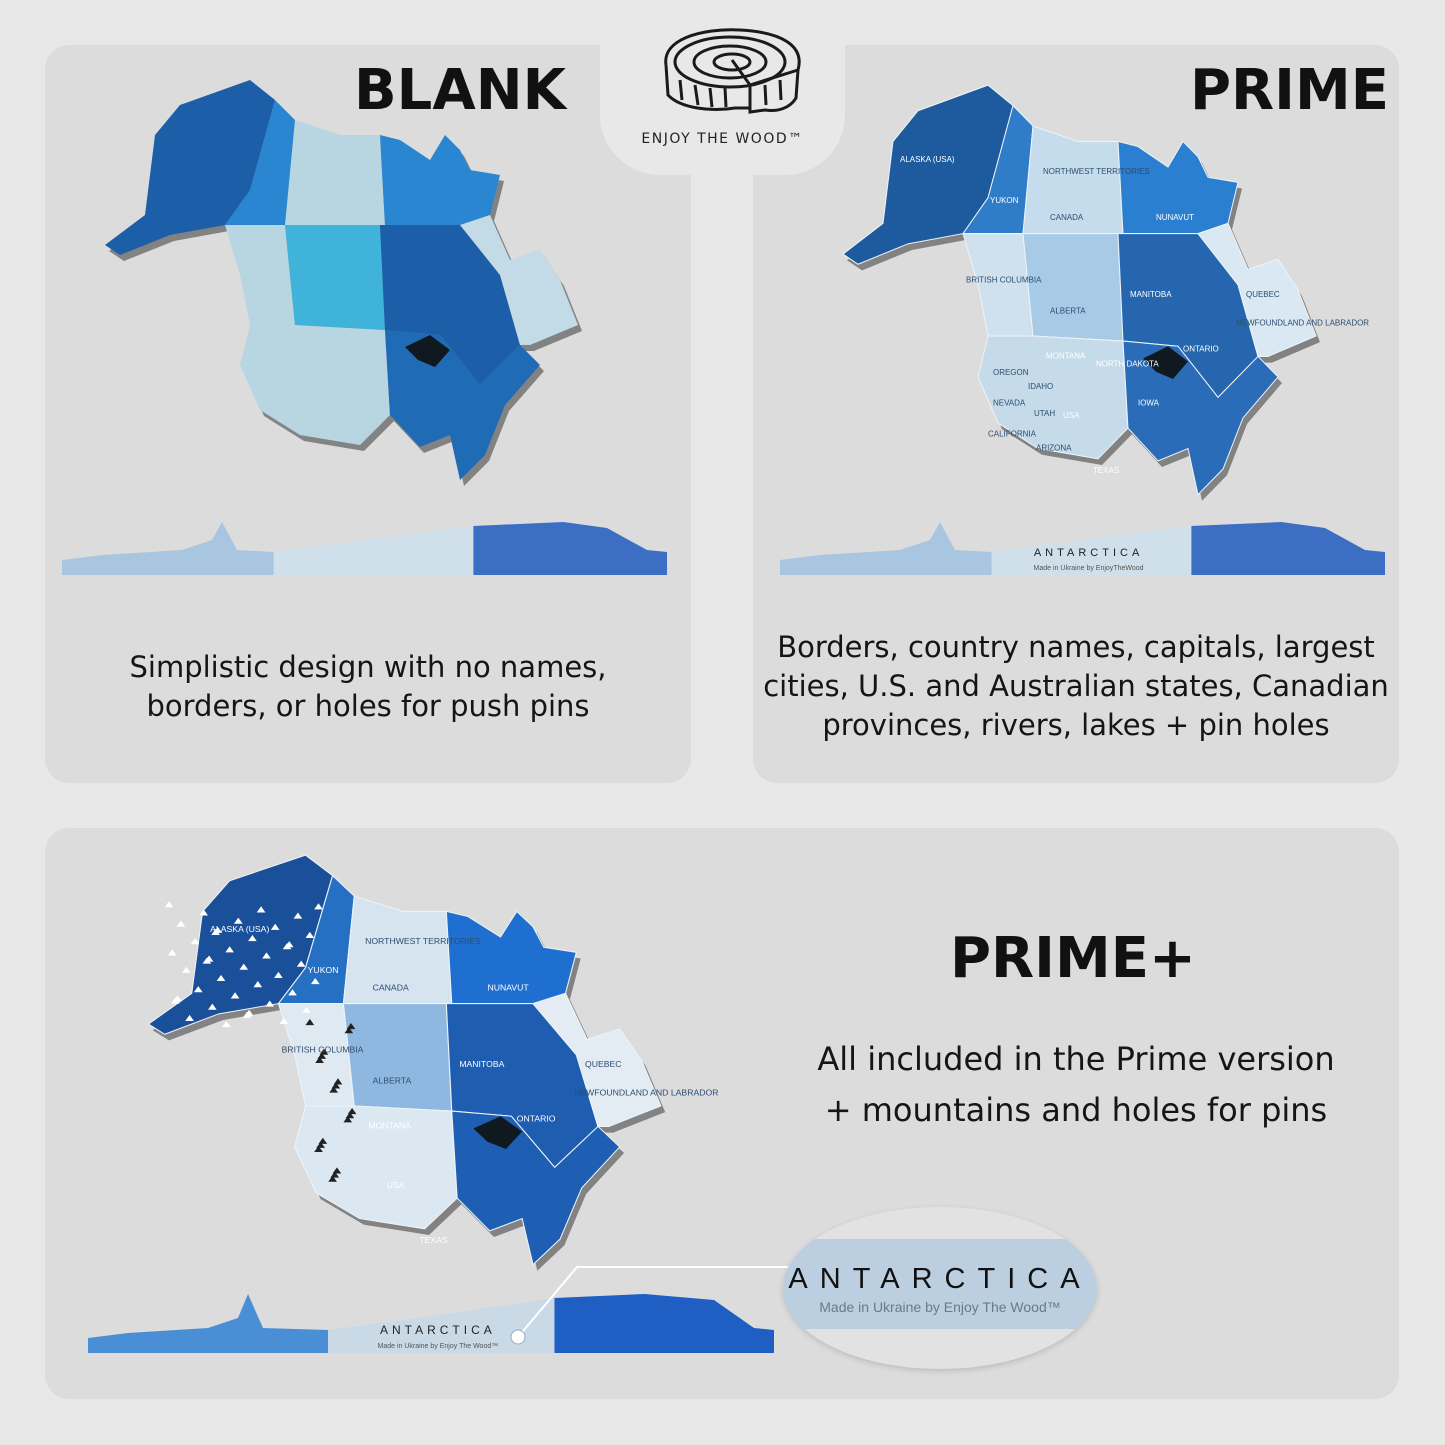 Image resolution: width=1445 pixels, height=1445 pixels. What do you see at coordinates (1076, 1059) in the screenshot?
I see `plus-desc-line: All included in the Prime version` at bounding box center [1076, 1059].